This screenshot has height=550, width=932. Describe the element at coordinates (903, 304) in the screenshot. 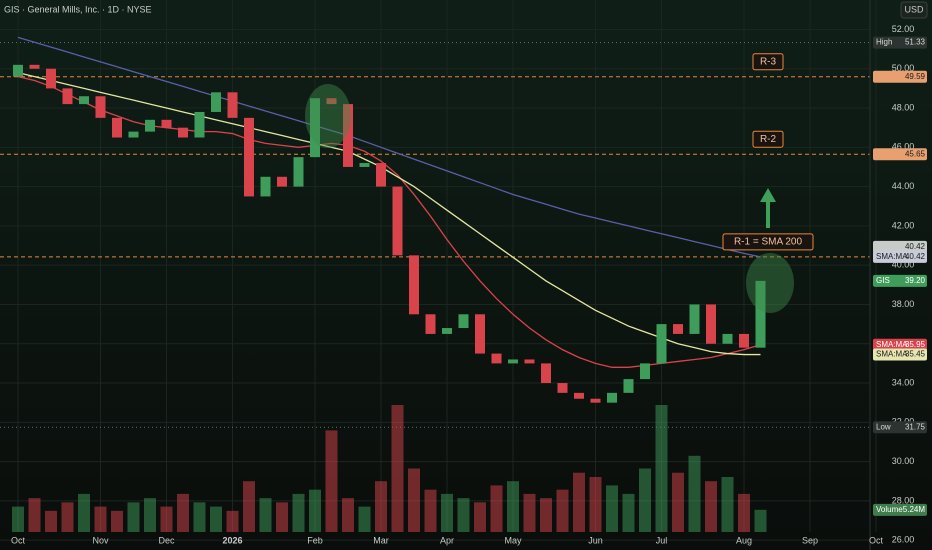

I see `y-tick-label: 38.00` at that location.